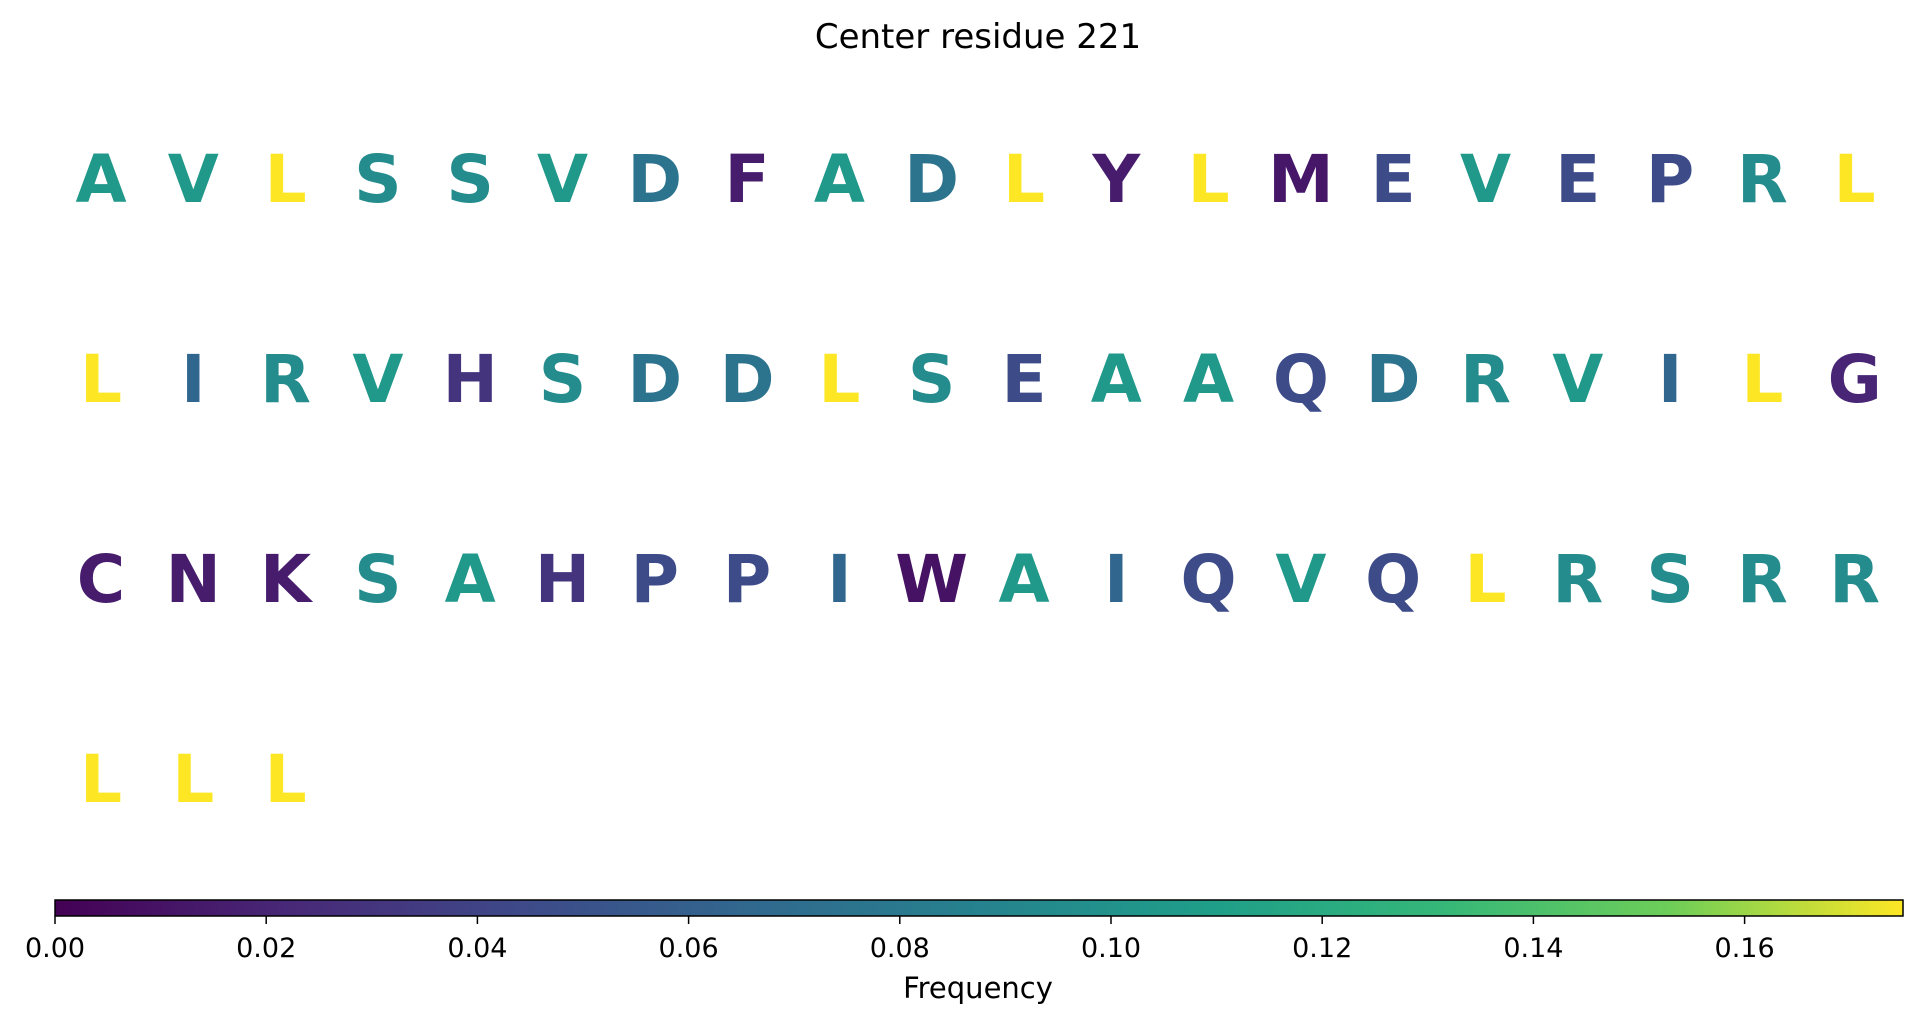  What do you see at coordinates (1533, 948) in the screenshot?
I see `colorbar-tick-label: 0.14` at bounding box center [1533, 948].